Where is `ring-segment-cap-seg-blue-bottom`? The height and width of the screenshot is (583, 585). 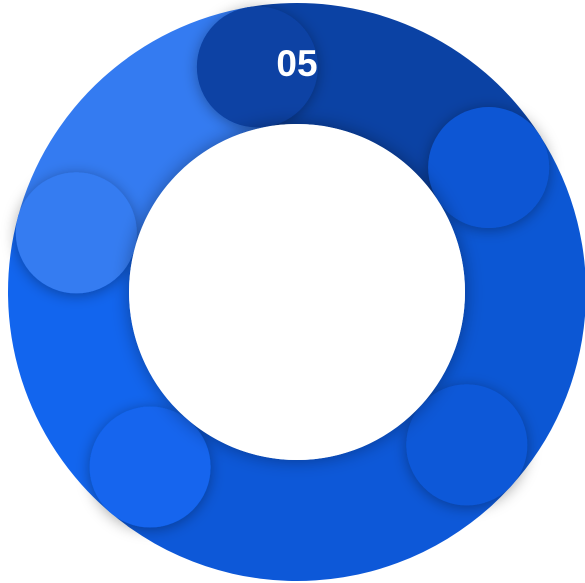
ring-segment-cap-seg-blue-bottom is located at coordinates (467, 445).